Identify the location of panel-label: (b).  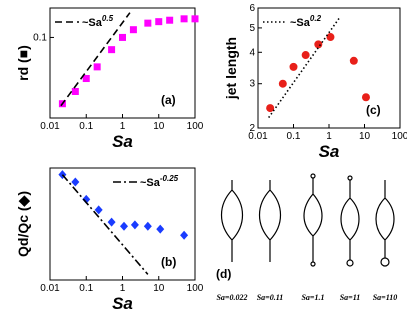
(168, 262).